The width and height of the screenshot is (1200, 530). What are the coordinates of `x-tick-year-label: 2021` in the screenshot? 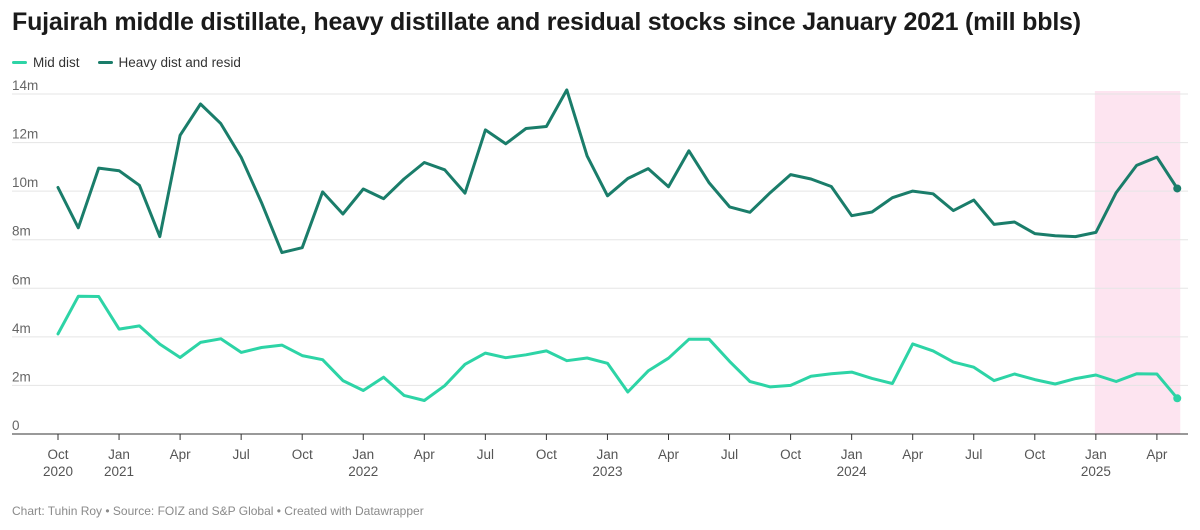 It's located at (119, 471).